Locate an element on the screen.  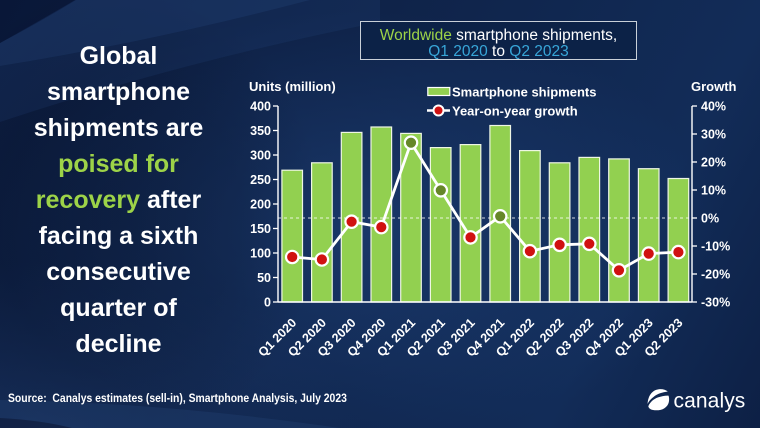
svg-text: 50 is located at coordinates (264, 278).